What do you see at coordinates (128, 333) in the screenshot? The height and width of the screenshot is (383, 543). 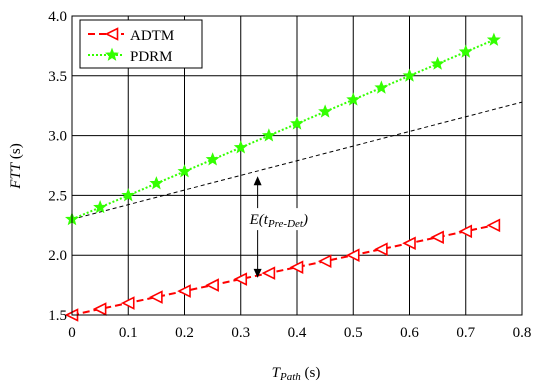 I see `x-tick-label: 0.1` at bounding box center [128, 333].